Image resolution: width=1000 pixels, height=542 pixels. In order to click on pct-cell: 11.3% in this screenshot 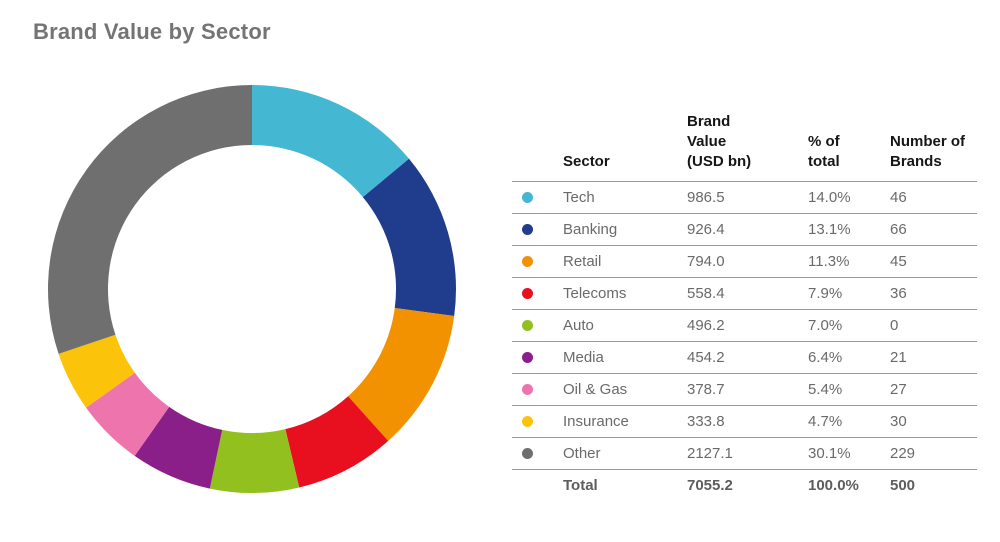, I will do `click(849, 261)`.